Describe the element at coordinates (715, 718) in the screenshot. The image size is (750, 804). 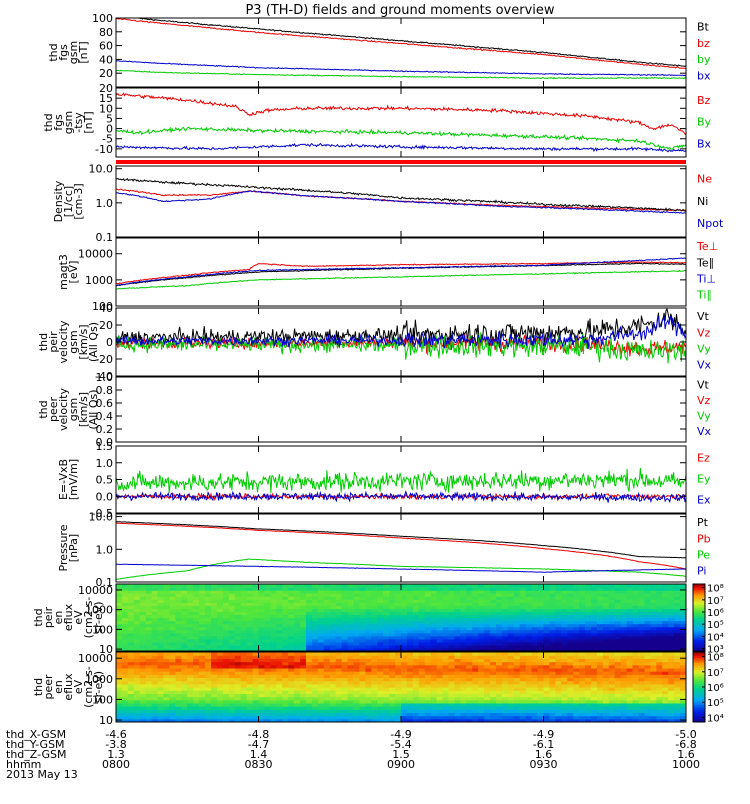
I see `colorbar-tick-label: 10⁴` at that location.